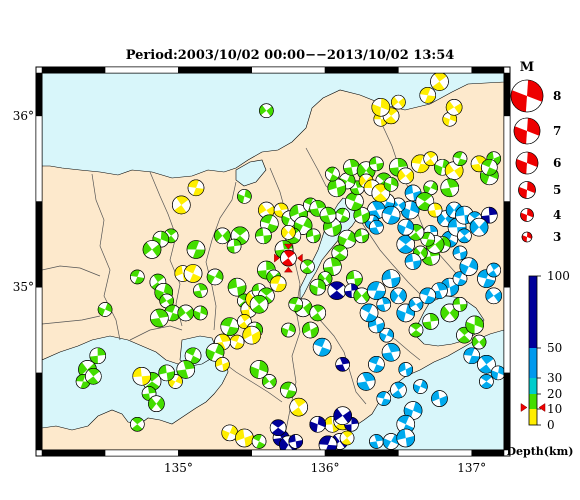 This screenshot has width=580, height=500. Describe the element at coordinates (471, 468) in the screenshot. I see `lon-label: 137°` at that location.